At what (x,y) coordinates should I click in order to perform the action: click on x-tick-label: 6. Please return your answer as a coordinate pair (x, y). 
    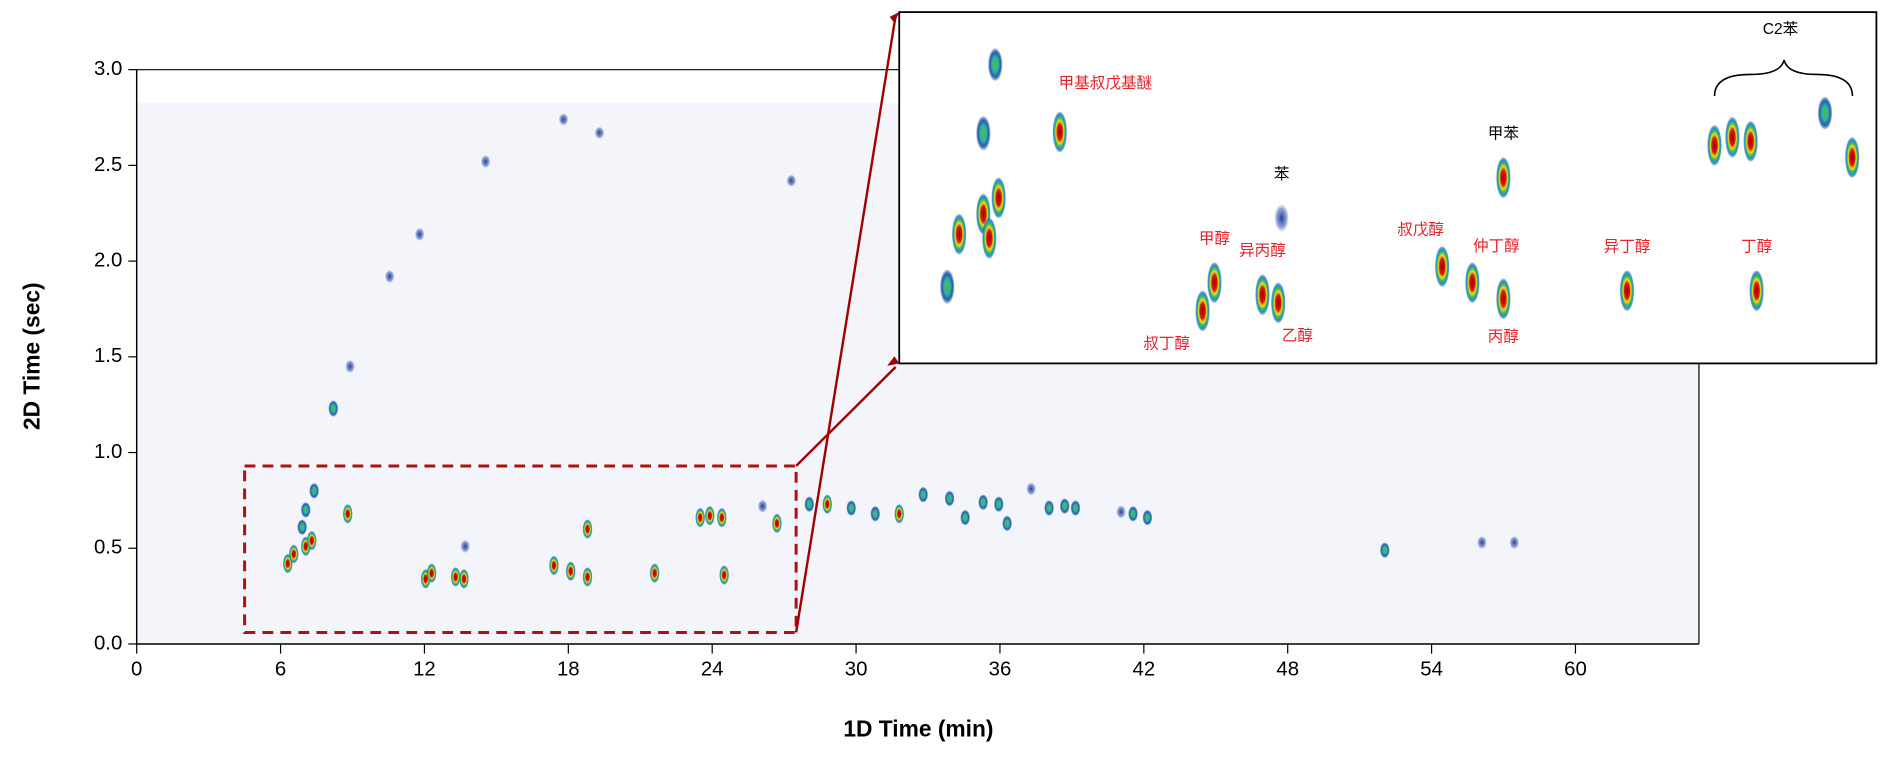
    Looking at the image, I should click on (280, 670).